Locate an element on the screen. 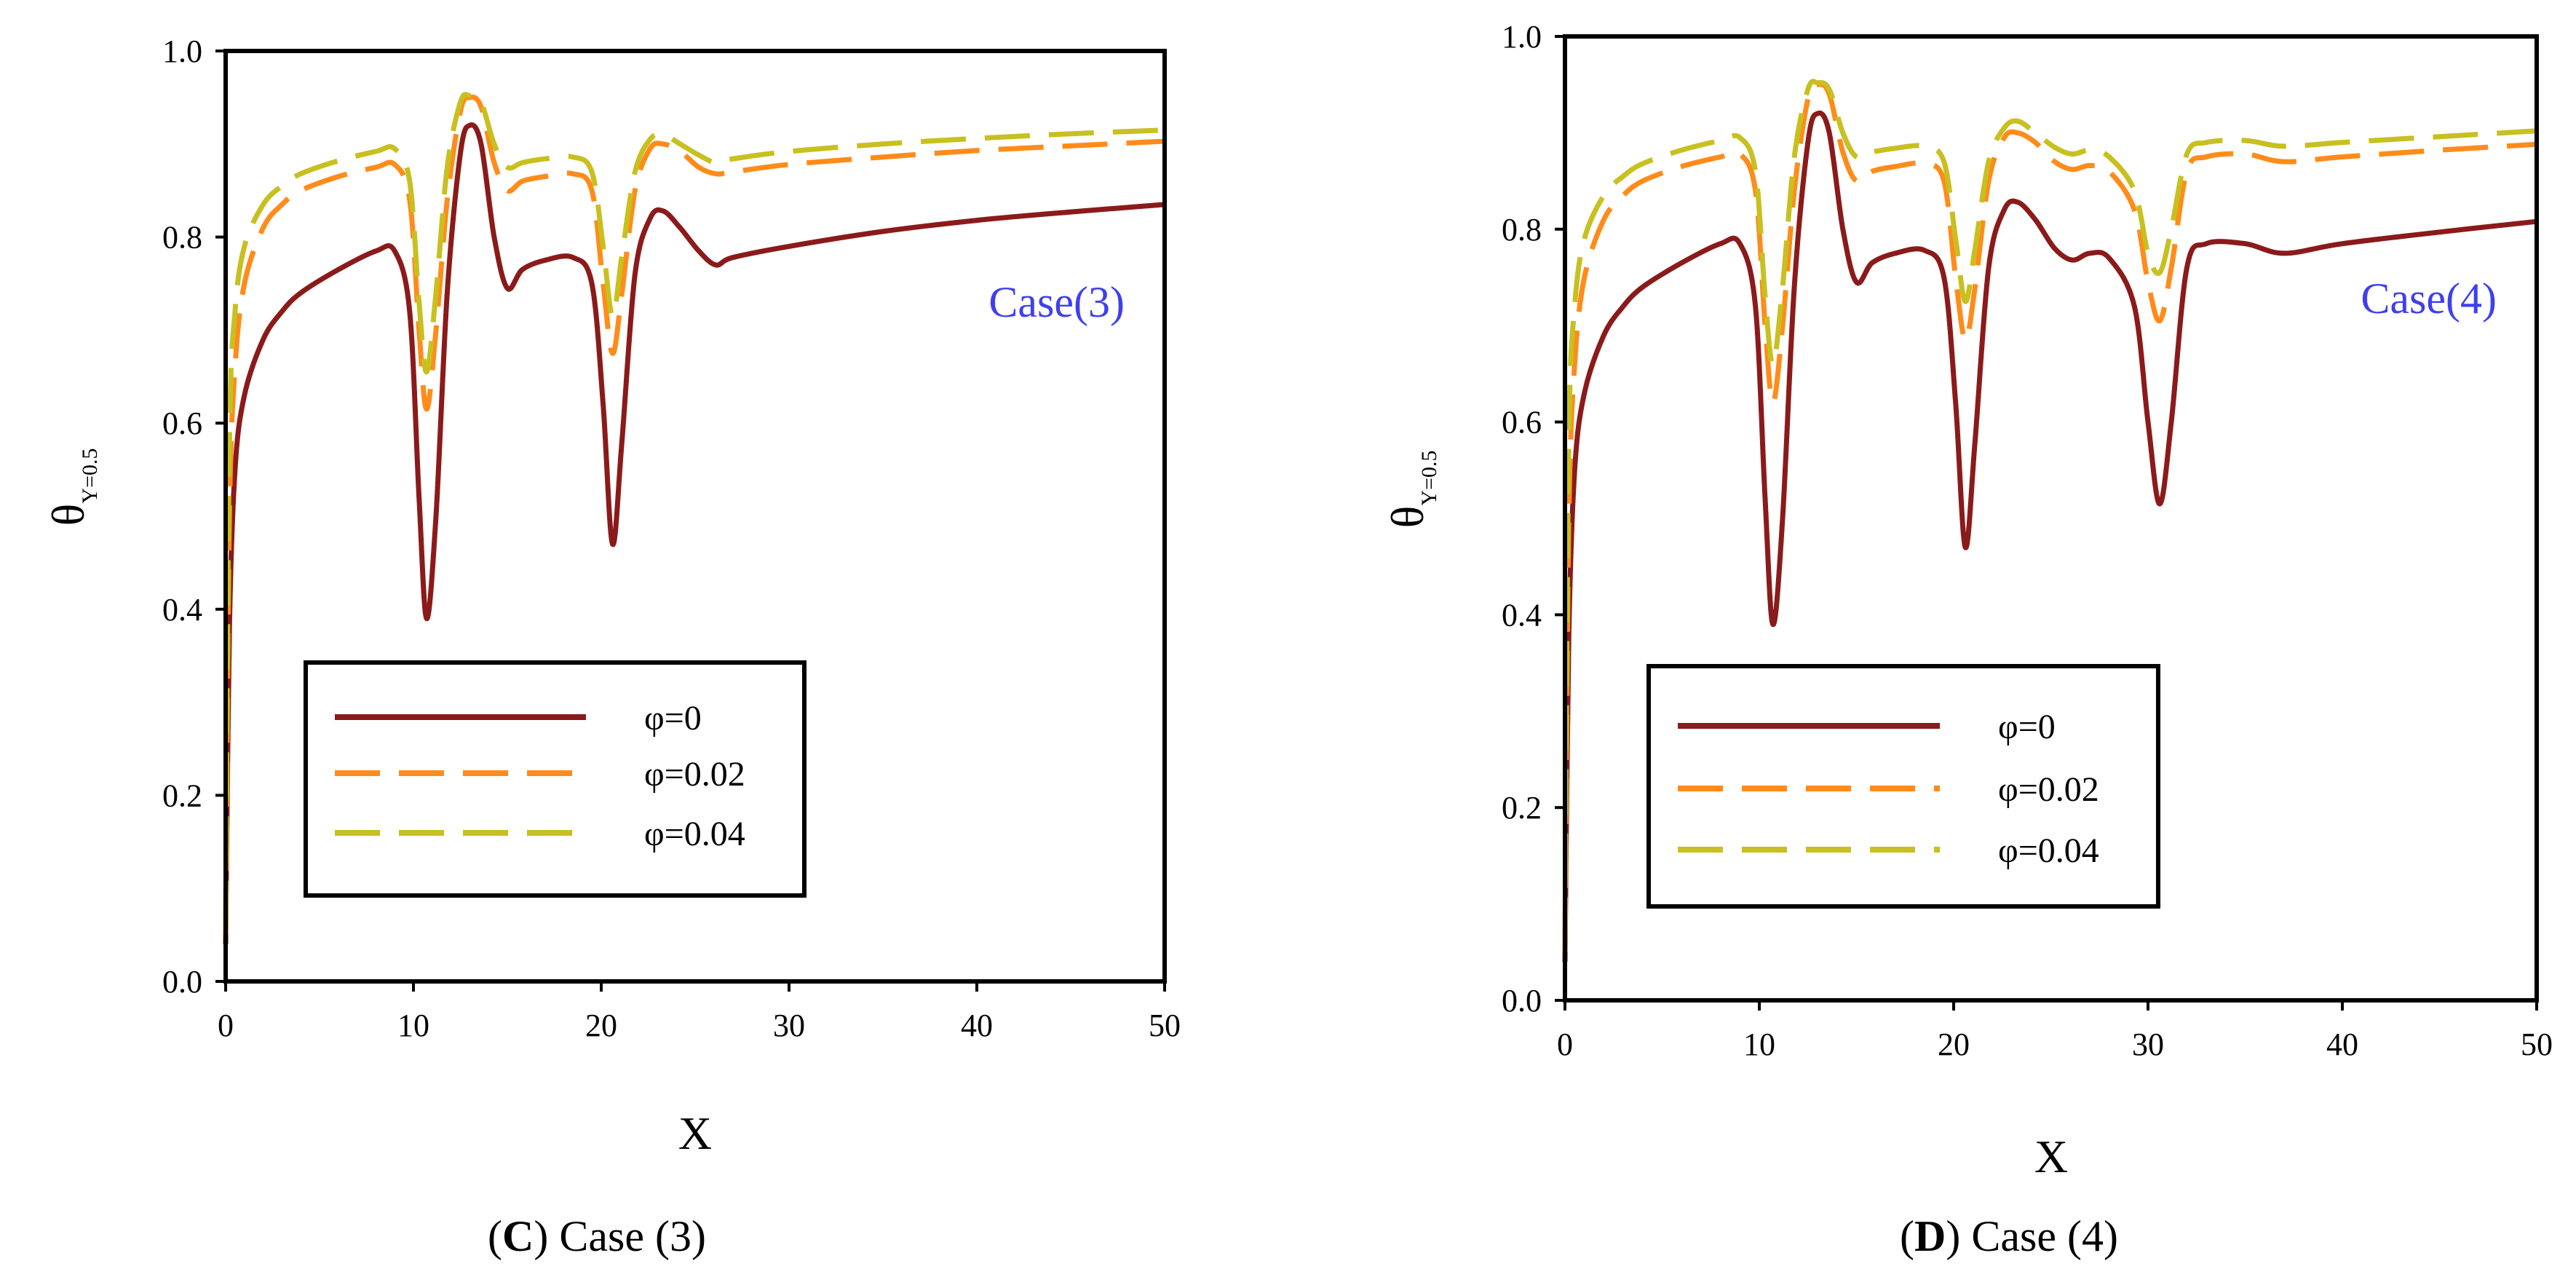  case-annotation: Case(4) is located at coordinates (2429, 298).